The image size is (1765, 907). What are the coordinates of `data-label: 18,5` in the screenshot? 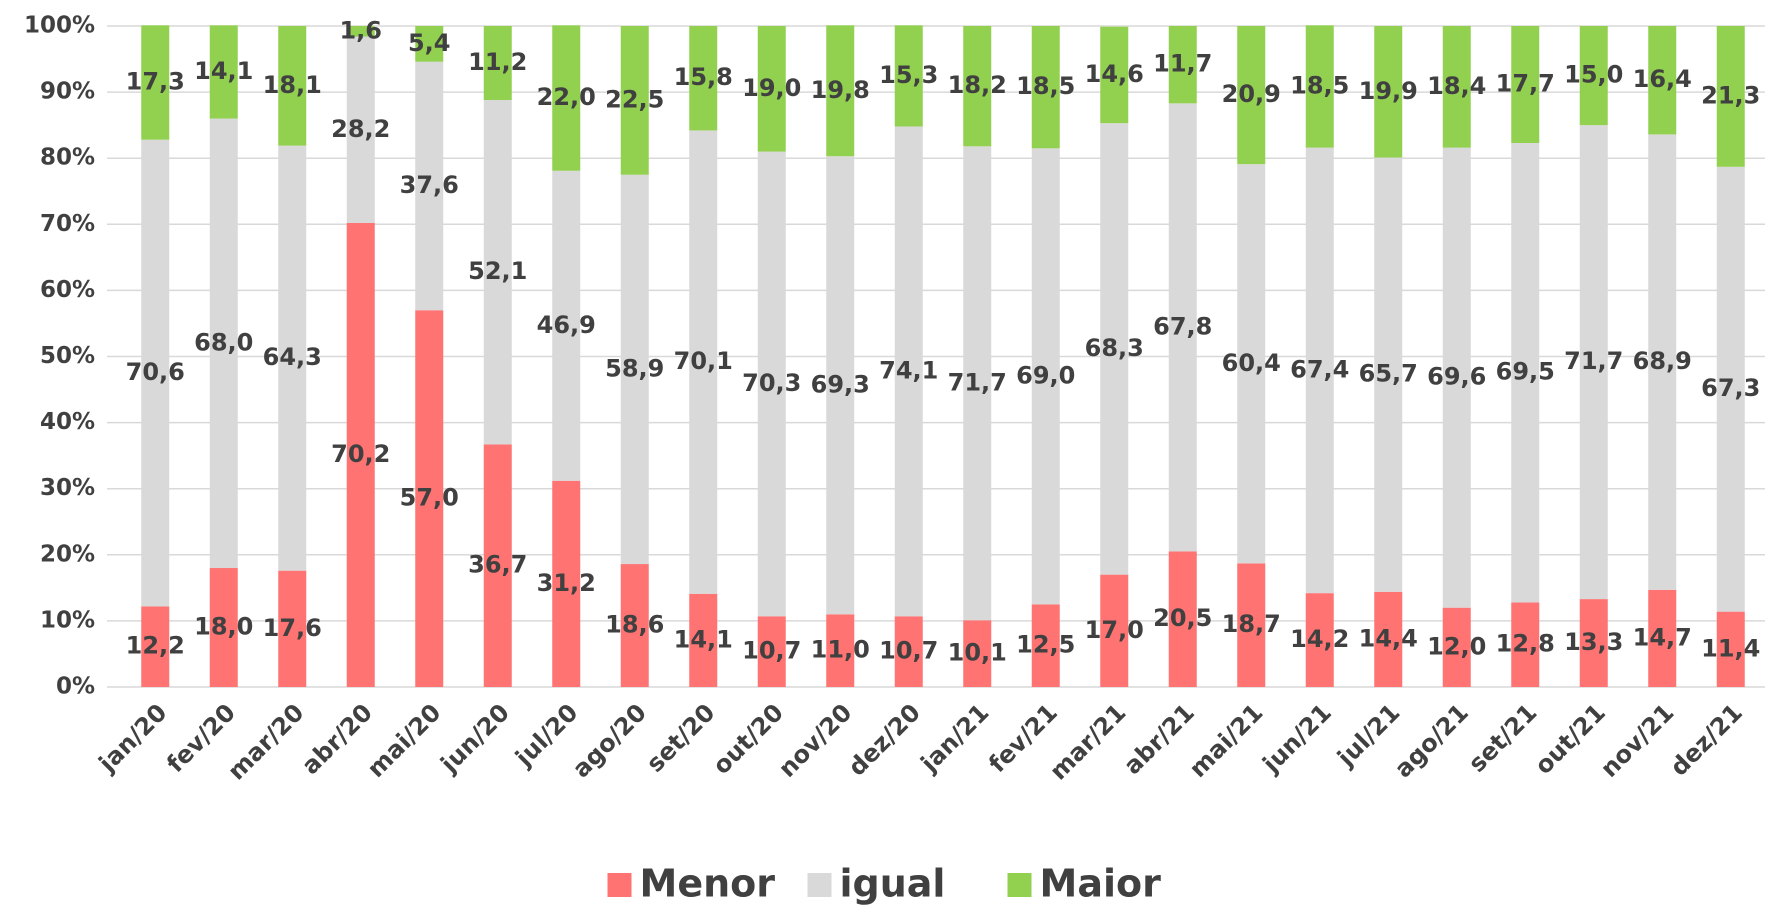 It's located at (1045, 86).